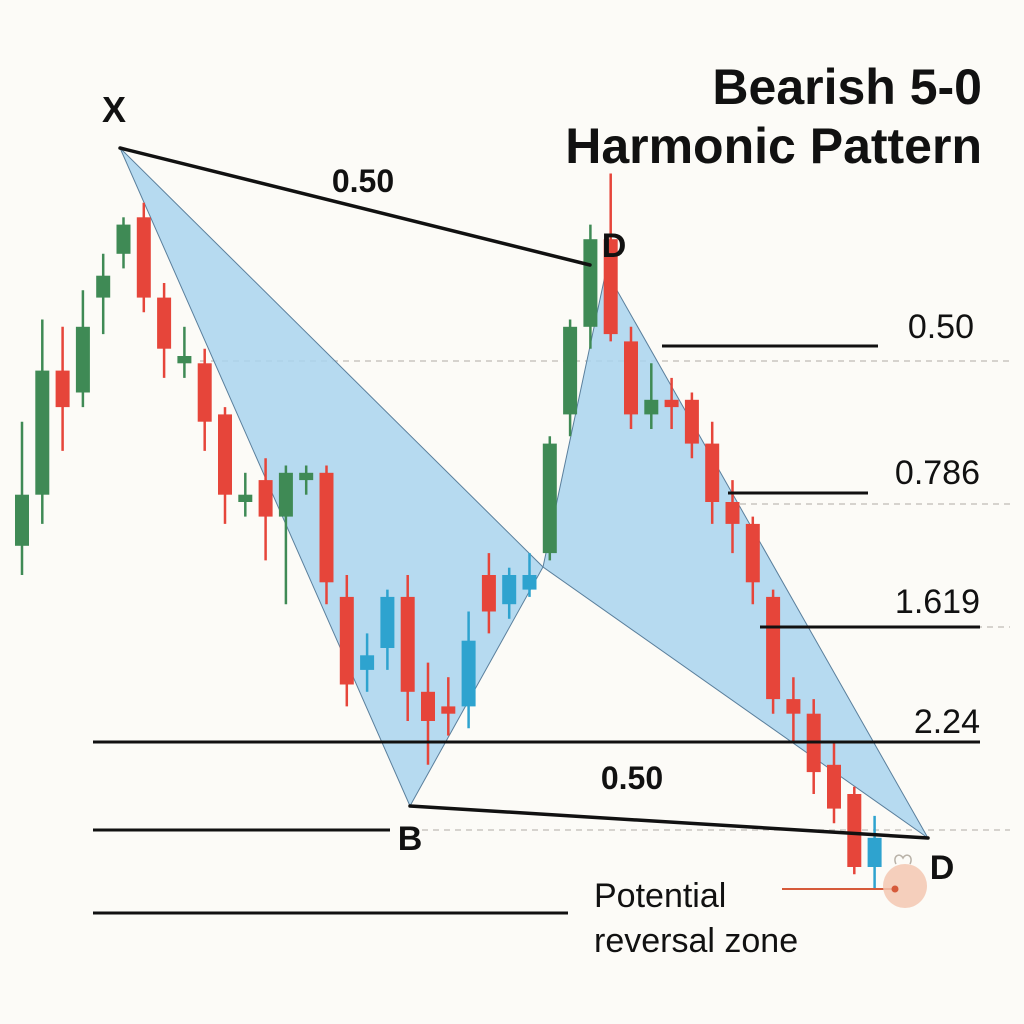 Image resolution: width=1024 pixels, height=1024 pixels. What do you see at coordinates (937, 602) in the screenshot?
I see `ratio-label-1619: 1.619` at bounding box center [937, 602].